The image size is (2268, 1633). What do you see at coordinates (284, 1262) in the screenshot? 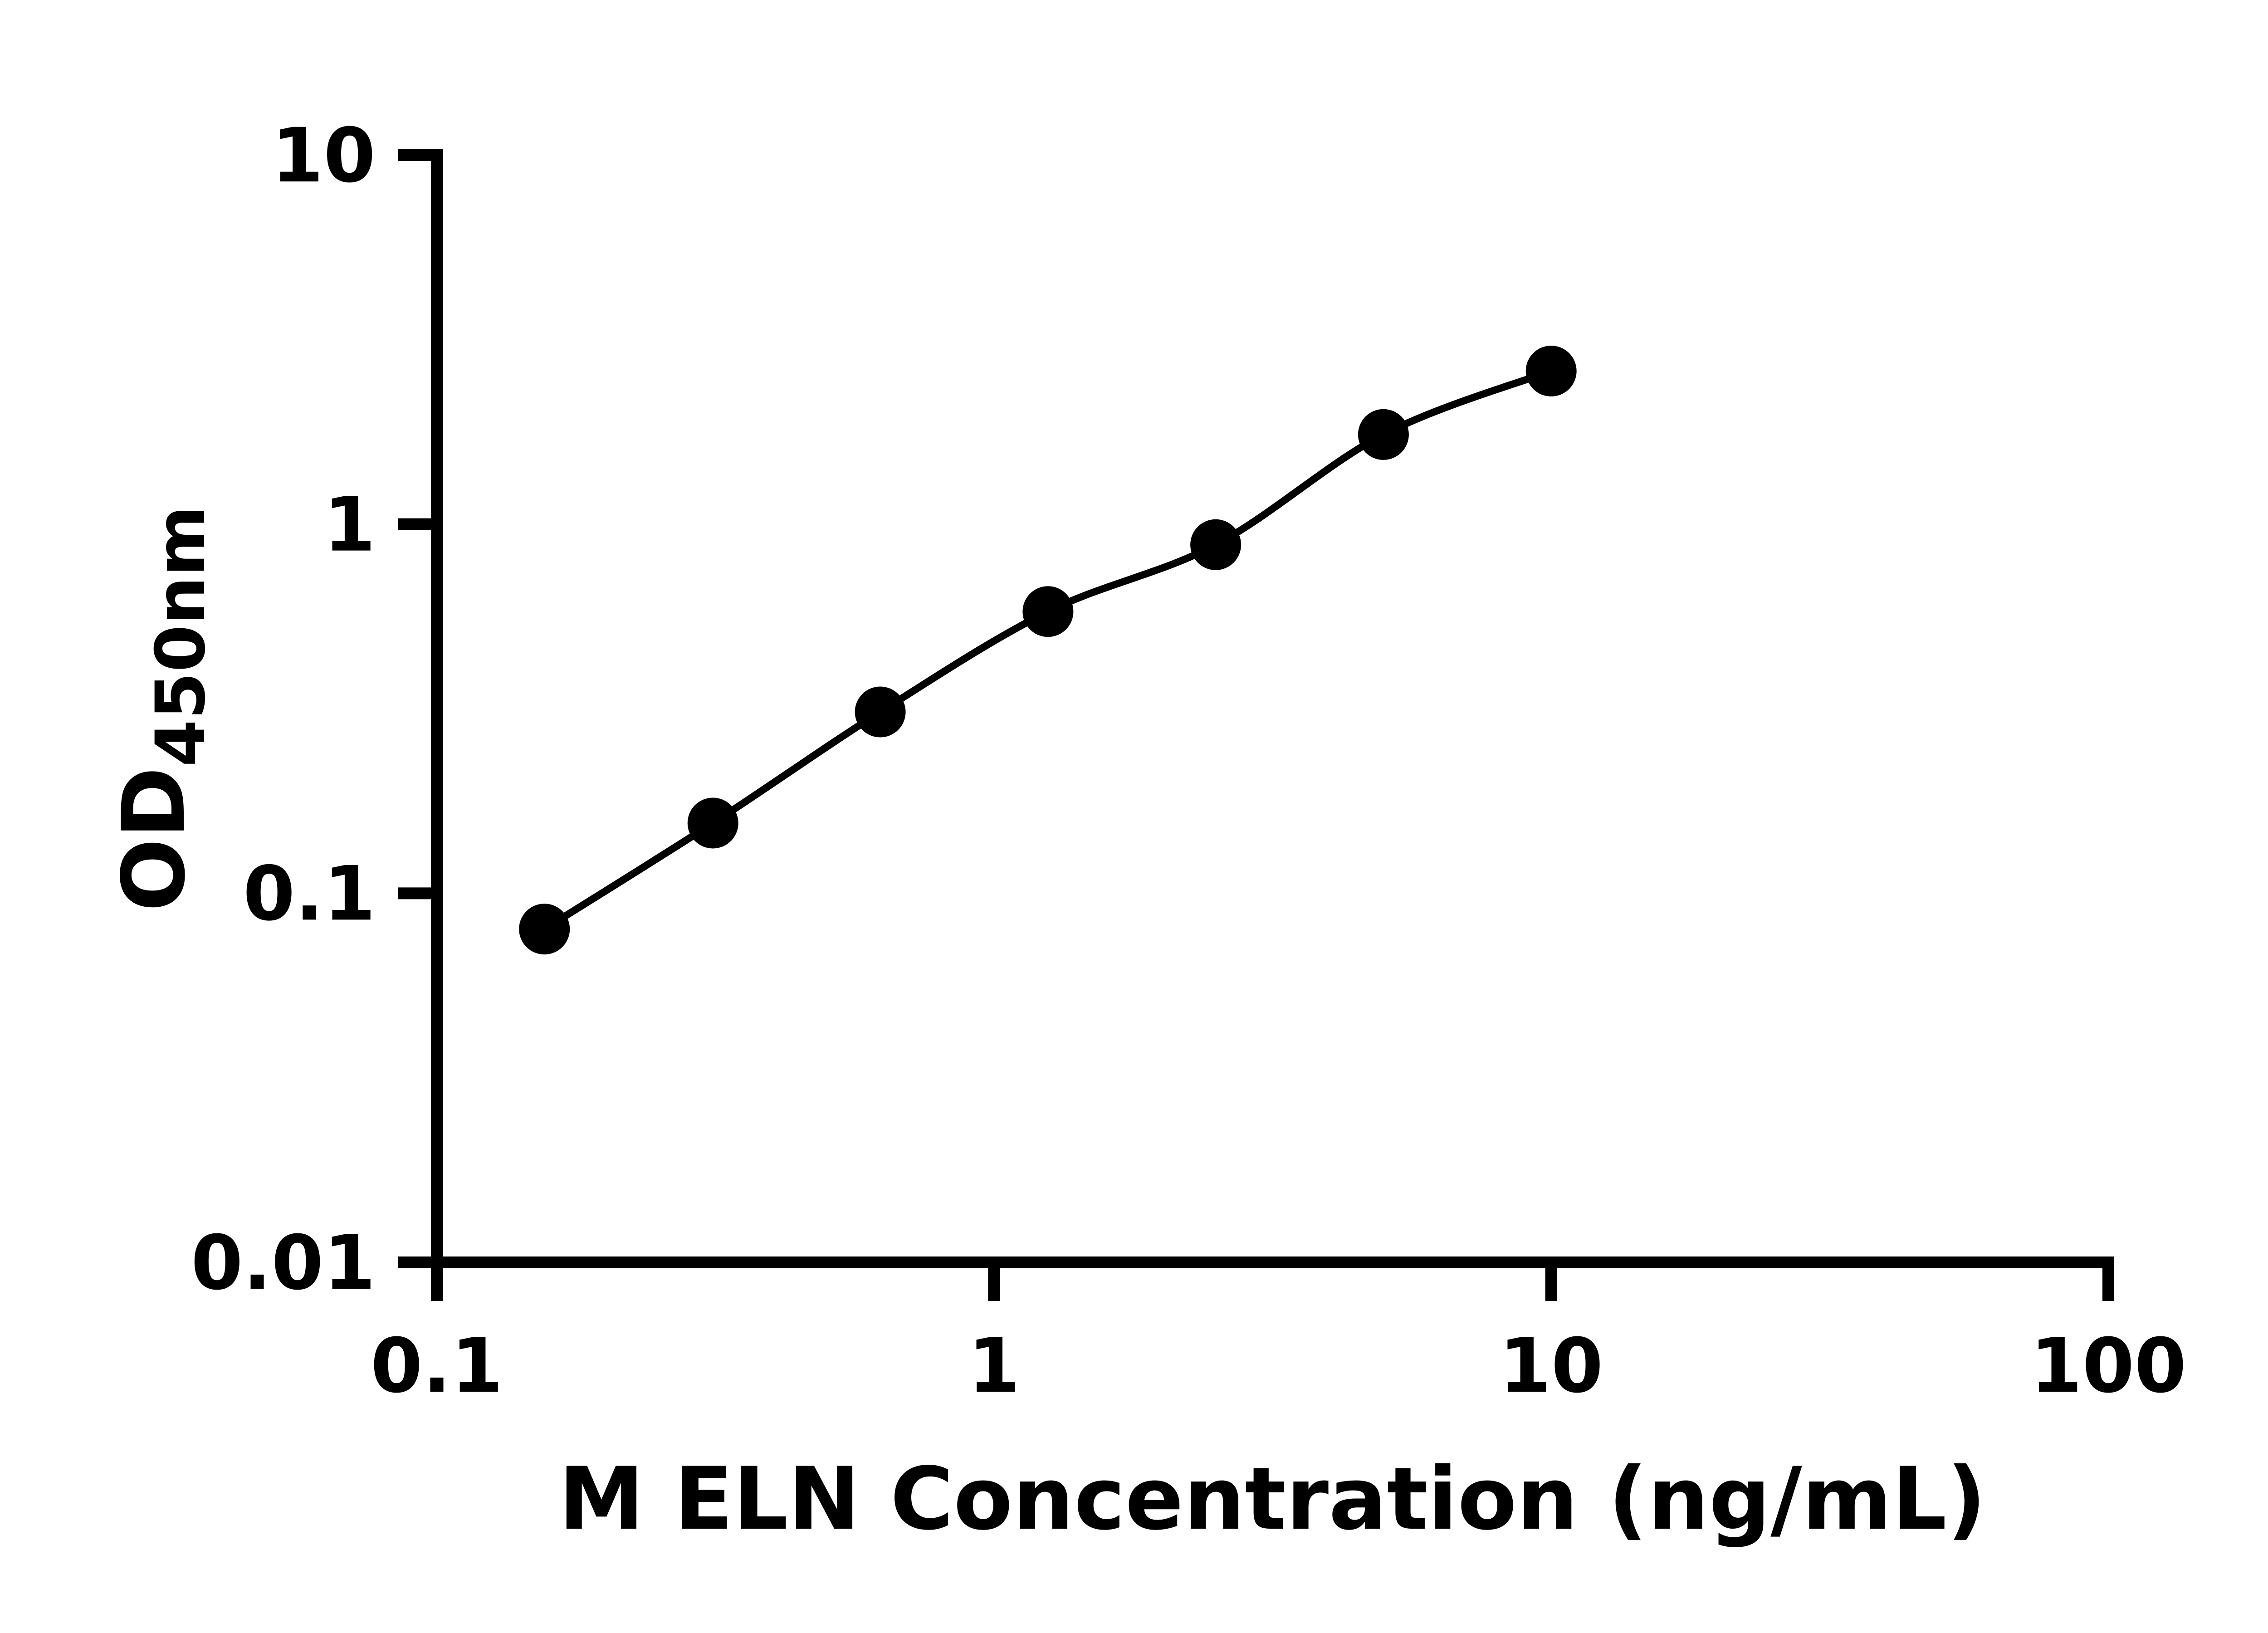
I see `y-tick-label: 0.01` at bounding box center [284, 1262].